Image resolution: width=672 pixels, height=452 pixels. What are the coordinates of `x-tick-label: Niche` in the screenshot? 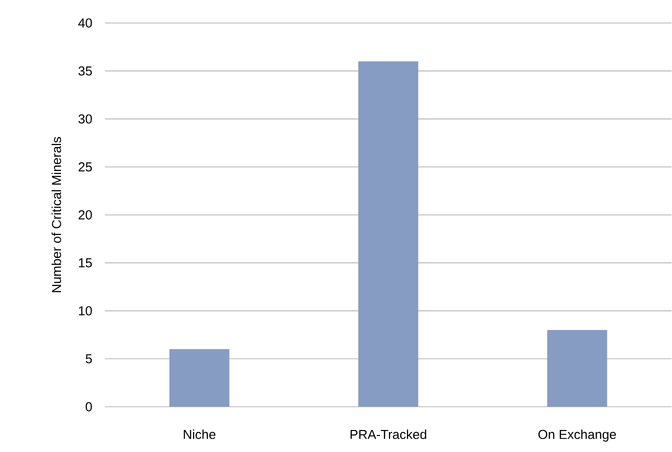 It's located at (200, 435).